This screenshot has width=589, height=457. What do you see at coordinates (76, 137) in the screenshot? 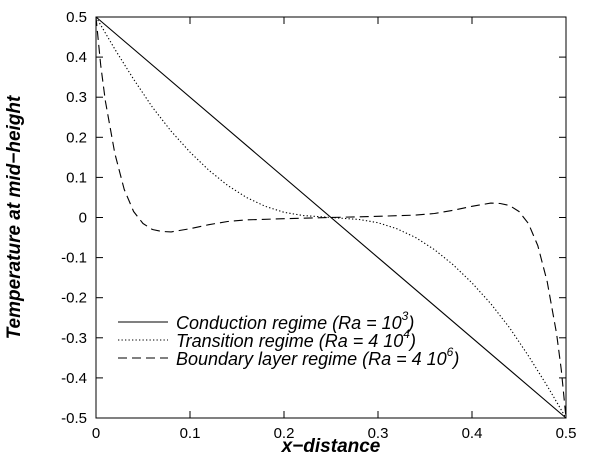
I see `y-tick-label: 0.2` at bounding box center [76, 137].